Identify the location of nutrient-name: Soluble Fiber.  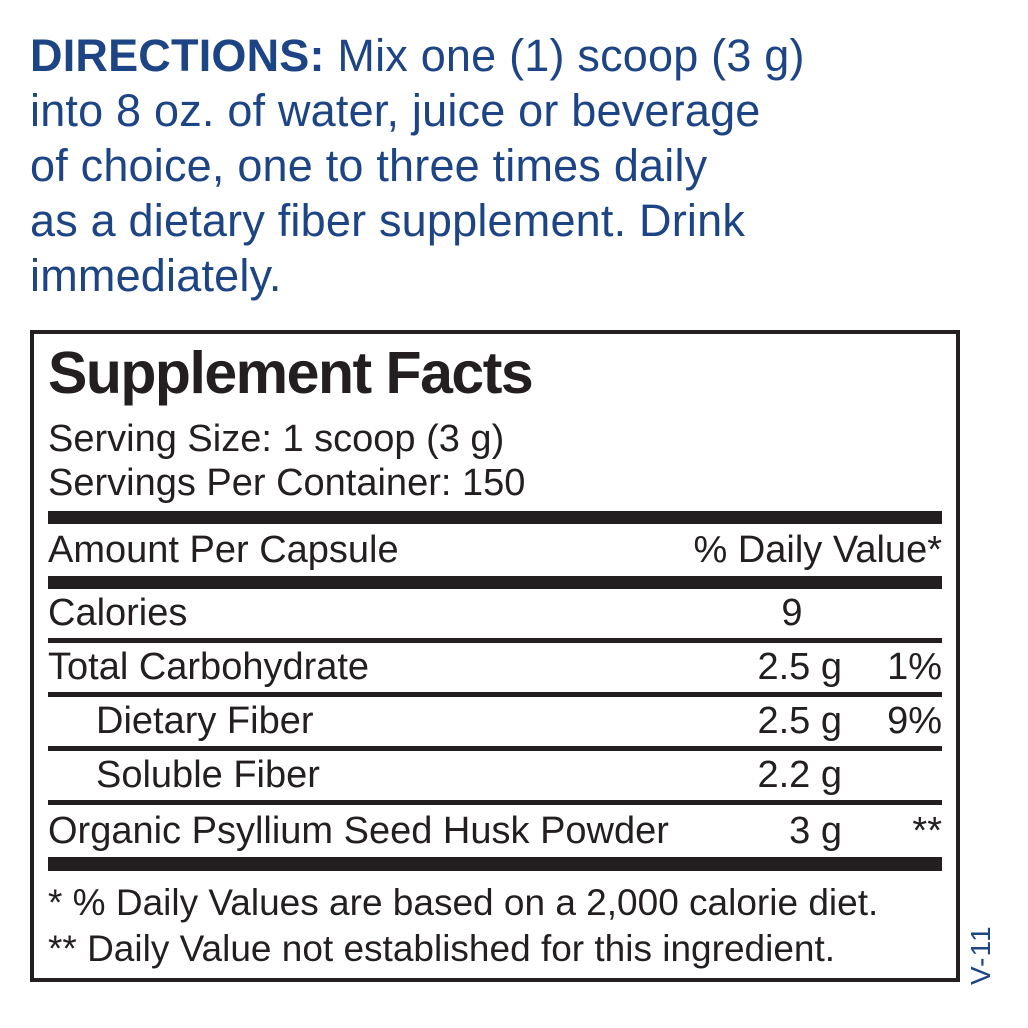
(208, 775).